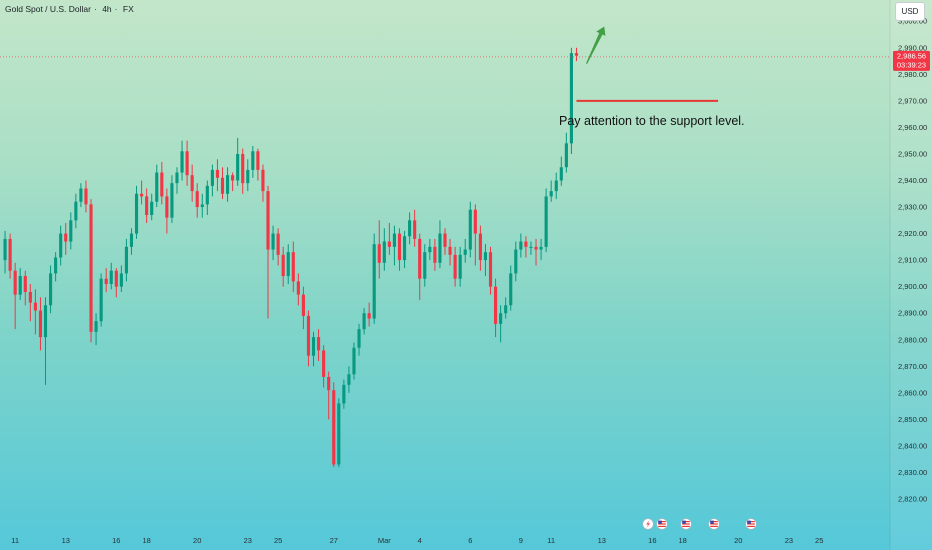  I want to click on projection-arrow, so click(596, 45).